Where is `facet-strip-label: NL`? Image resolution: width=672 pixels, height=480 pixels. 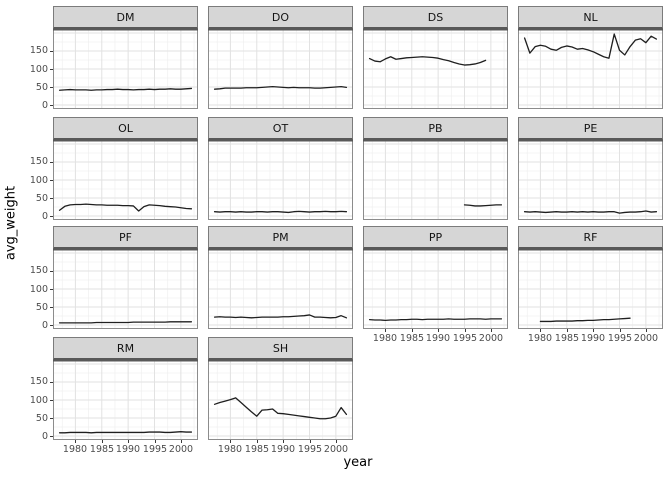
facet-strip-label: NL is located at coordinates (590, 17).